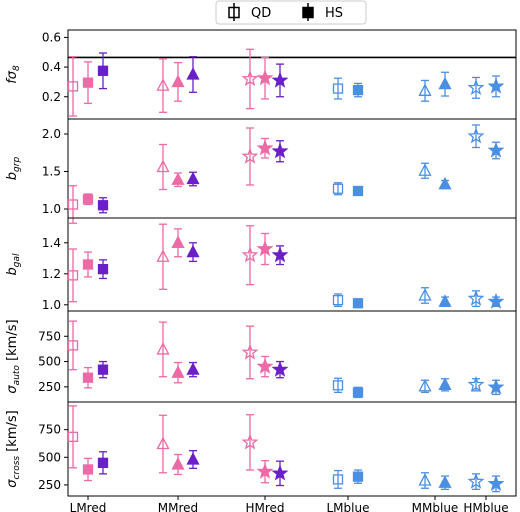  Describe the element at coordinates (51, 37) in the screenshot. I see `y-tick-label: 0.6` at that location.